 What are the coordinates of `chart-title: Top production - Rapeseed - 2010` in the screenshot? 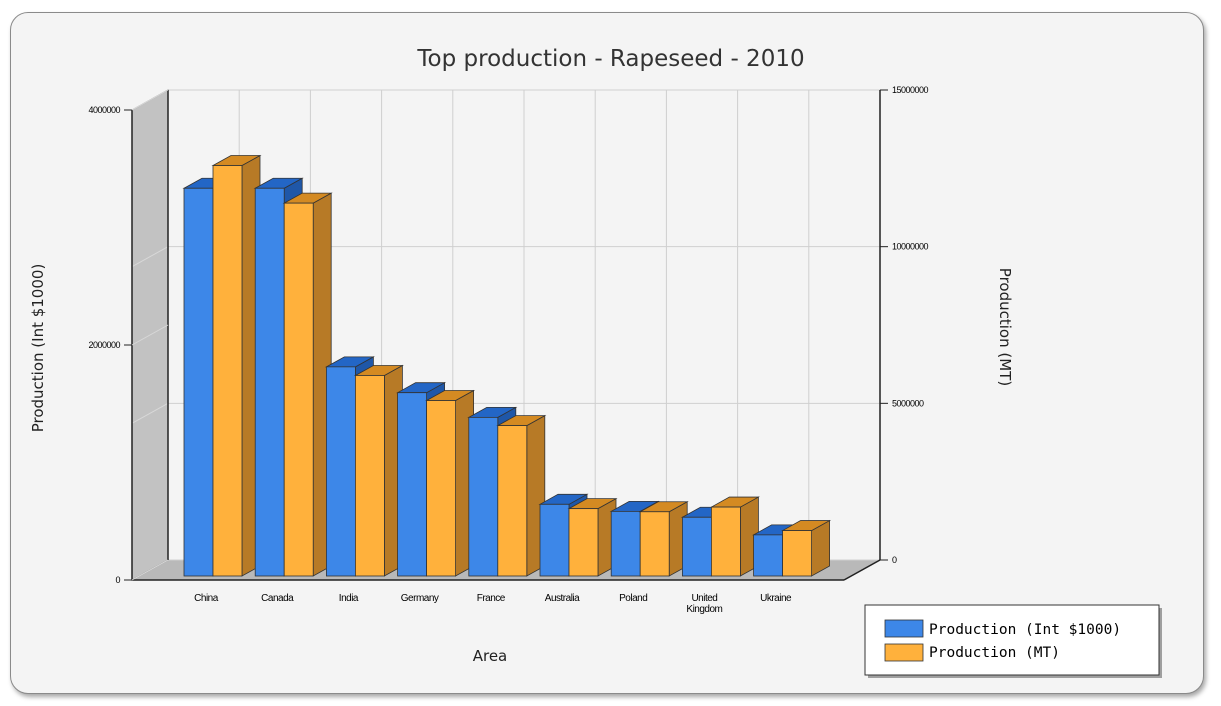 It's located at (610, 59).